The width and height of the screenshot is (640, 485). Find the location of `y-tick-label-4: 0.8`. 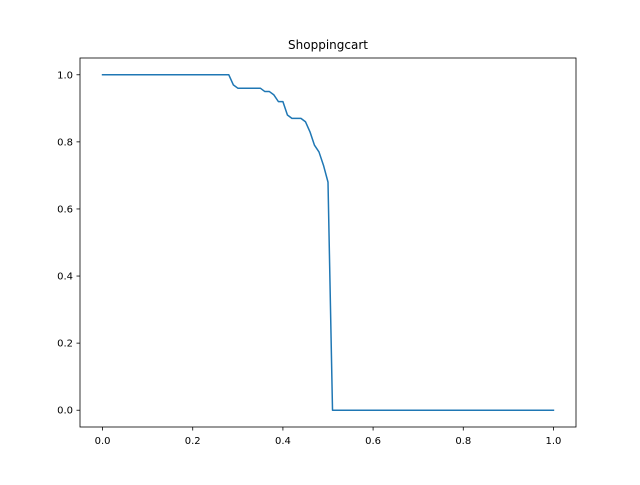

y-tick-label-4: 0.8 is located at coordinates (65, 142).